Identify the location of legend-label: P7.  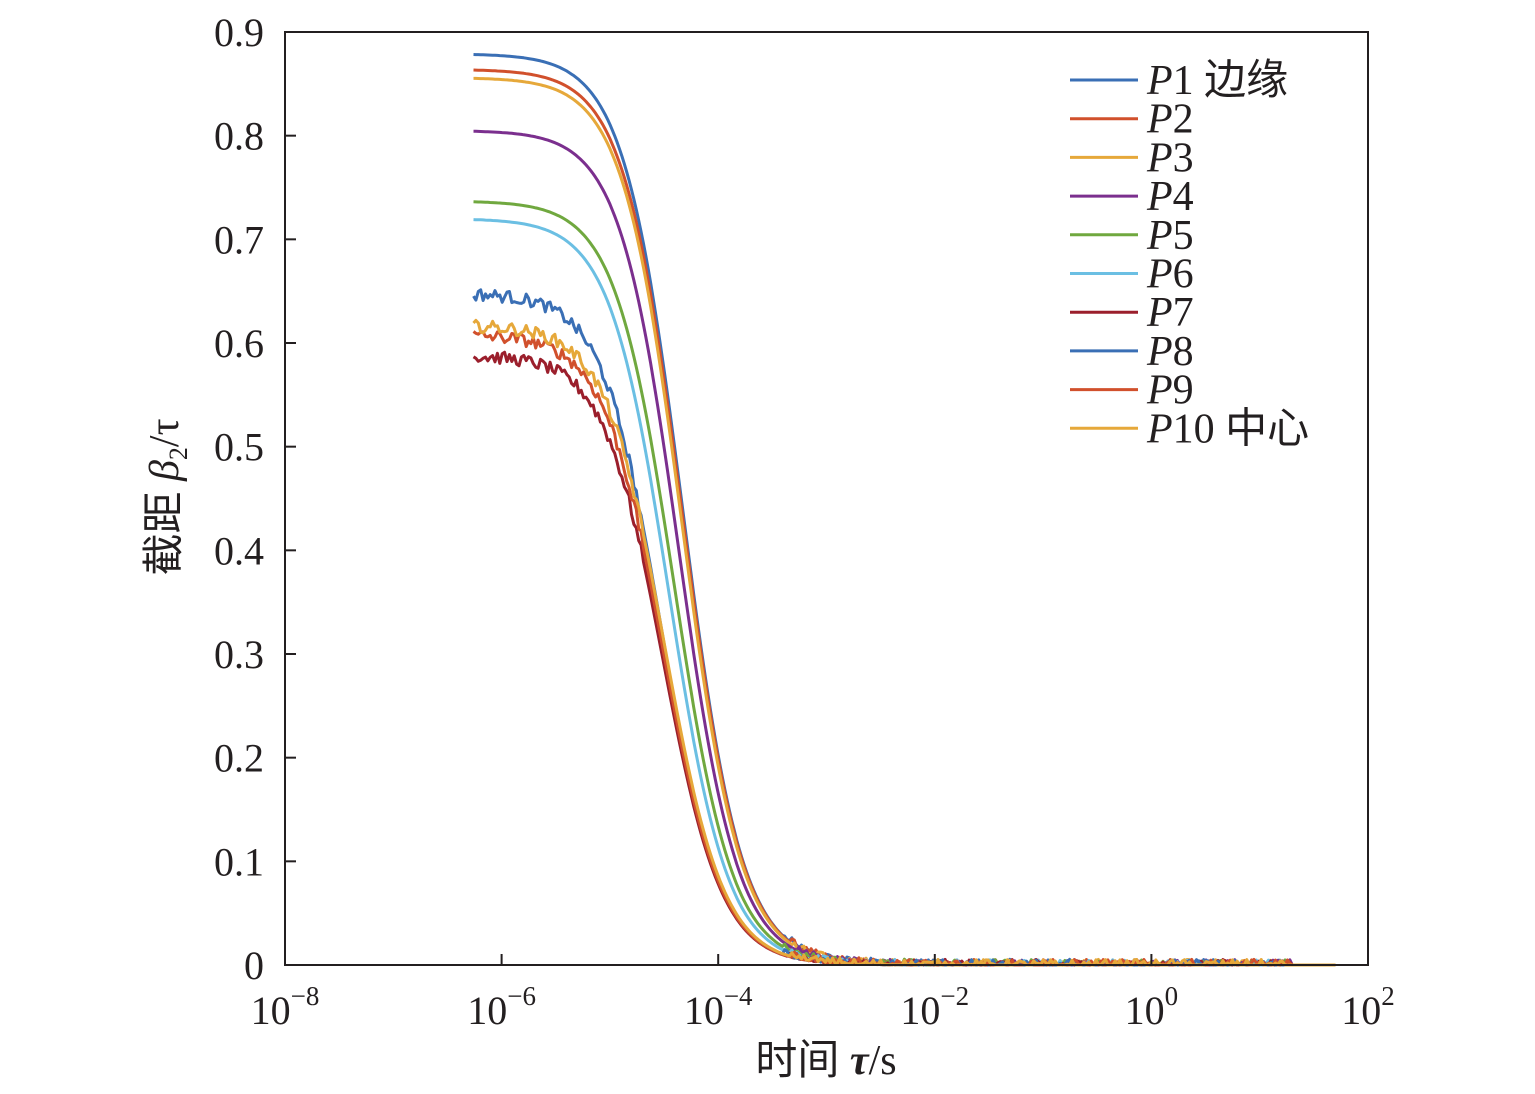
(1170, 313).